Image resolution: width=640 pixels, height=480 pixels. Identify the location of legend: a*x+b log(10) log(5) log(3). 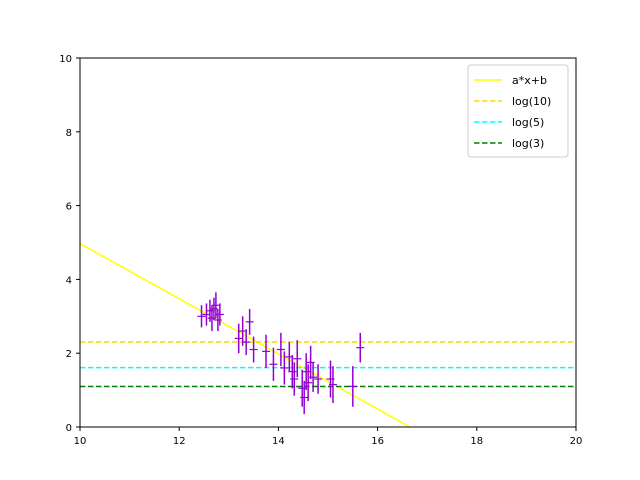
(518, 111).